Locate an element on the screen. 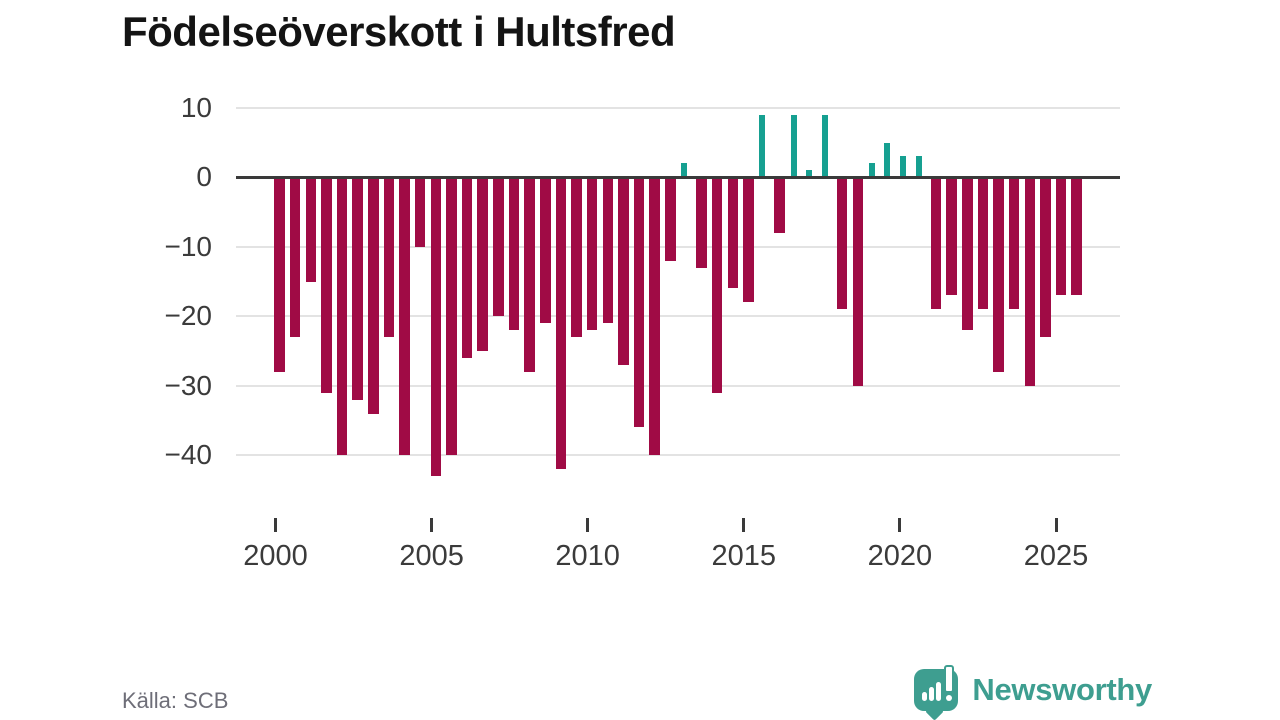 This screenshot has height=720, width=1280. bar-2003-H2 is located at coordinates (389, 258).